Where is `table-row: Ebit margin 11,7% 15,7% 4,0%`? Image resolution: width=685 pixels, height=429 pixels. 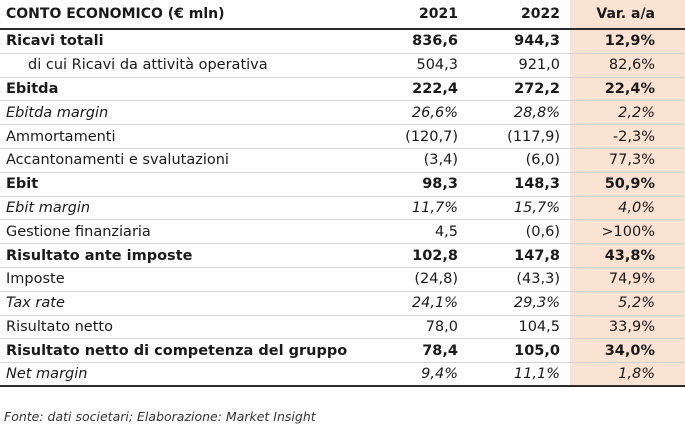
table-row: Ebit margin 11,7% 15,7% 4,0% is located at coordinates (342, 208).